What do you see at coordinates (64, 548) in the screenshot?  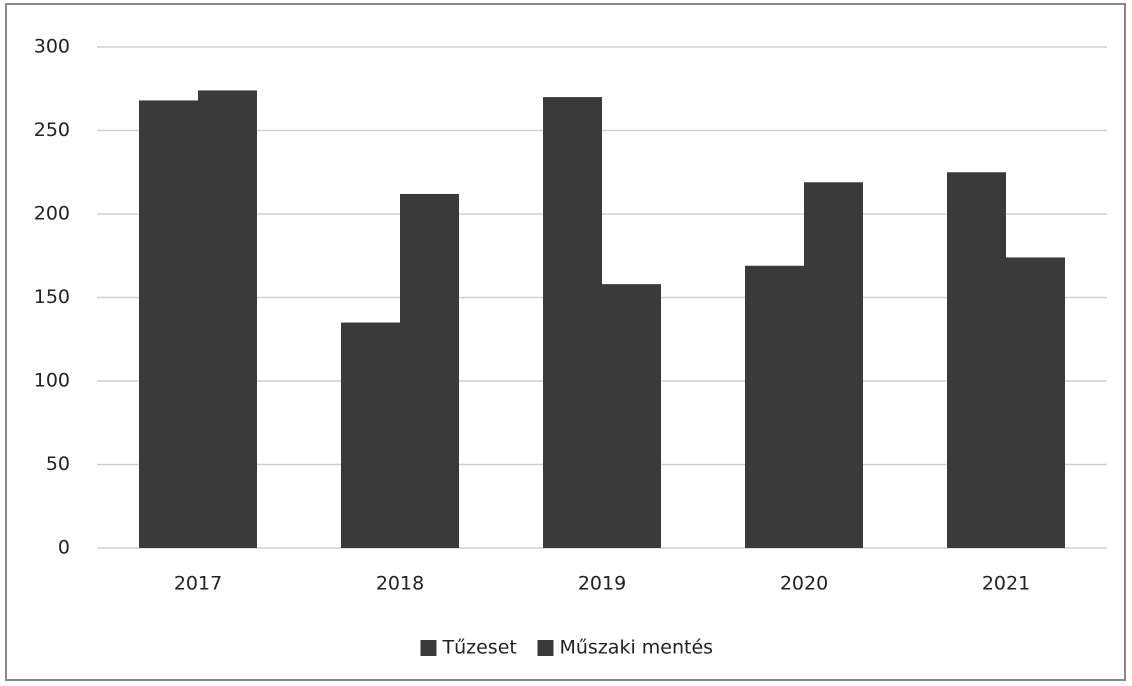 I see `y-tick-label: 0` at bounding box center [64, 548].